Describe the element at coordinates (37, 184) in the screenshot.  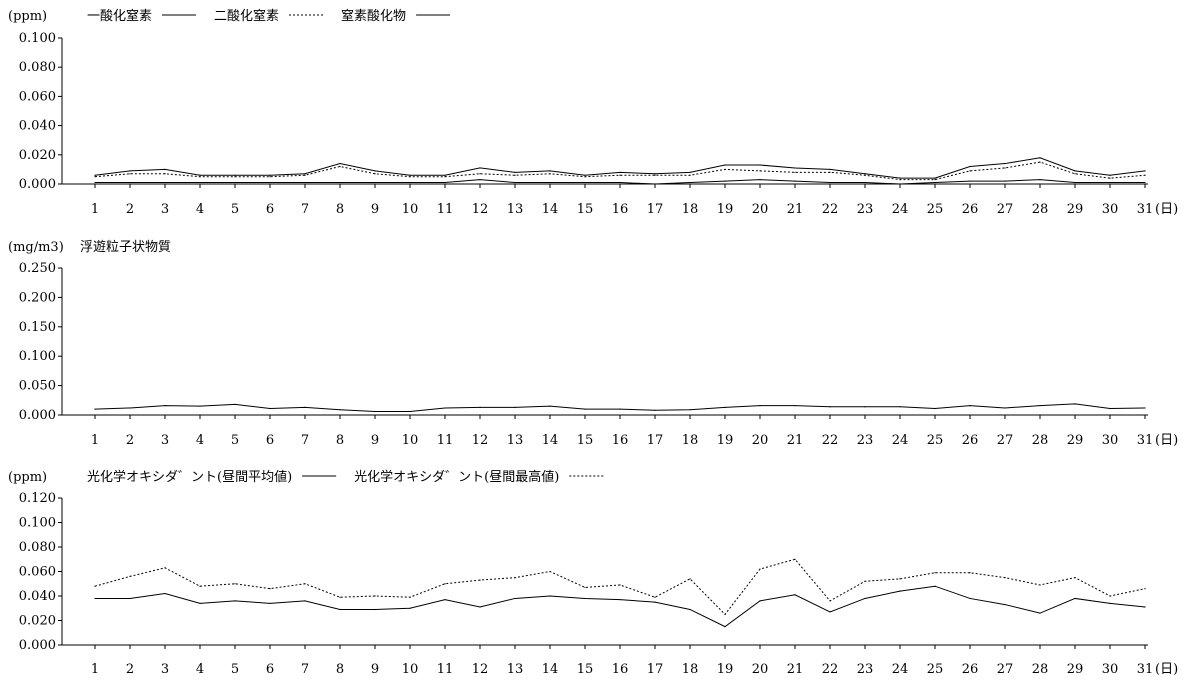
I see `y-tick-label: 0.000` at that location.